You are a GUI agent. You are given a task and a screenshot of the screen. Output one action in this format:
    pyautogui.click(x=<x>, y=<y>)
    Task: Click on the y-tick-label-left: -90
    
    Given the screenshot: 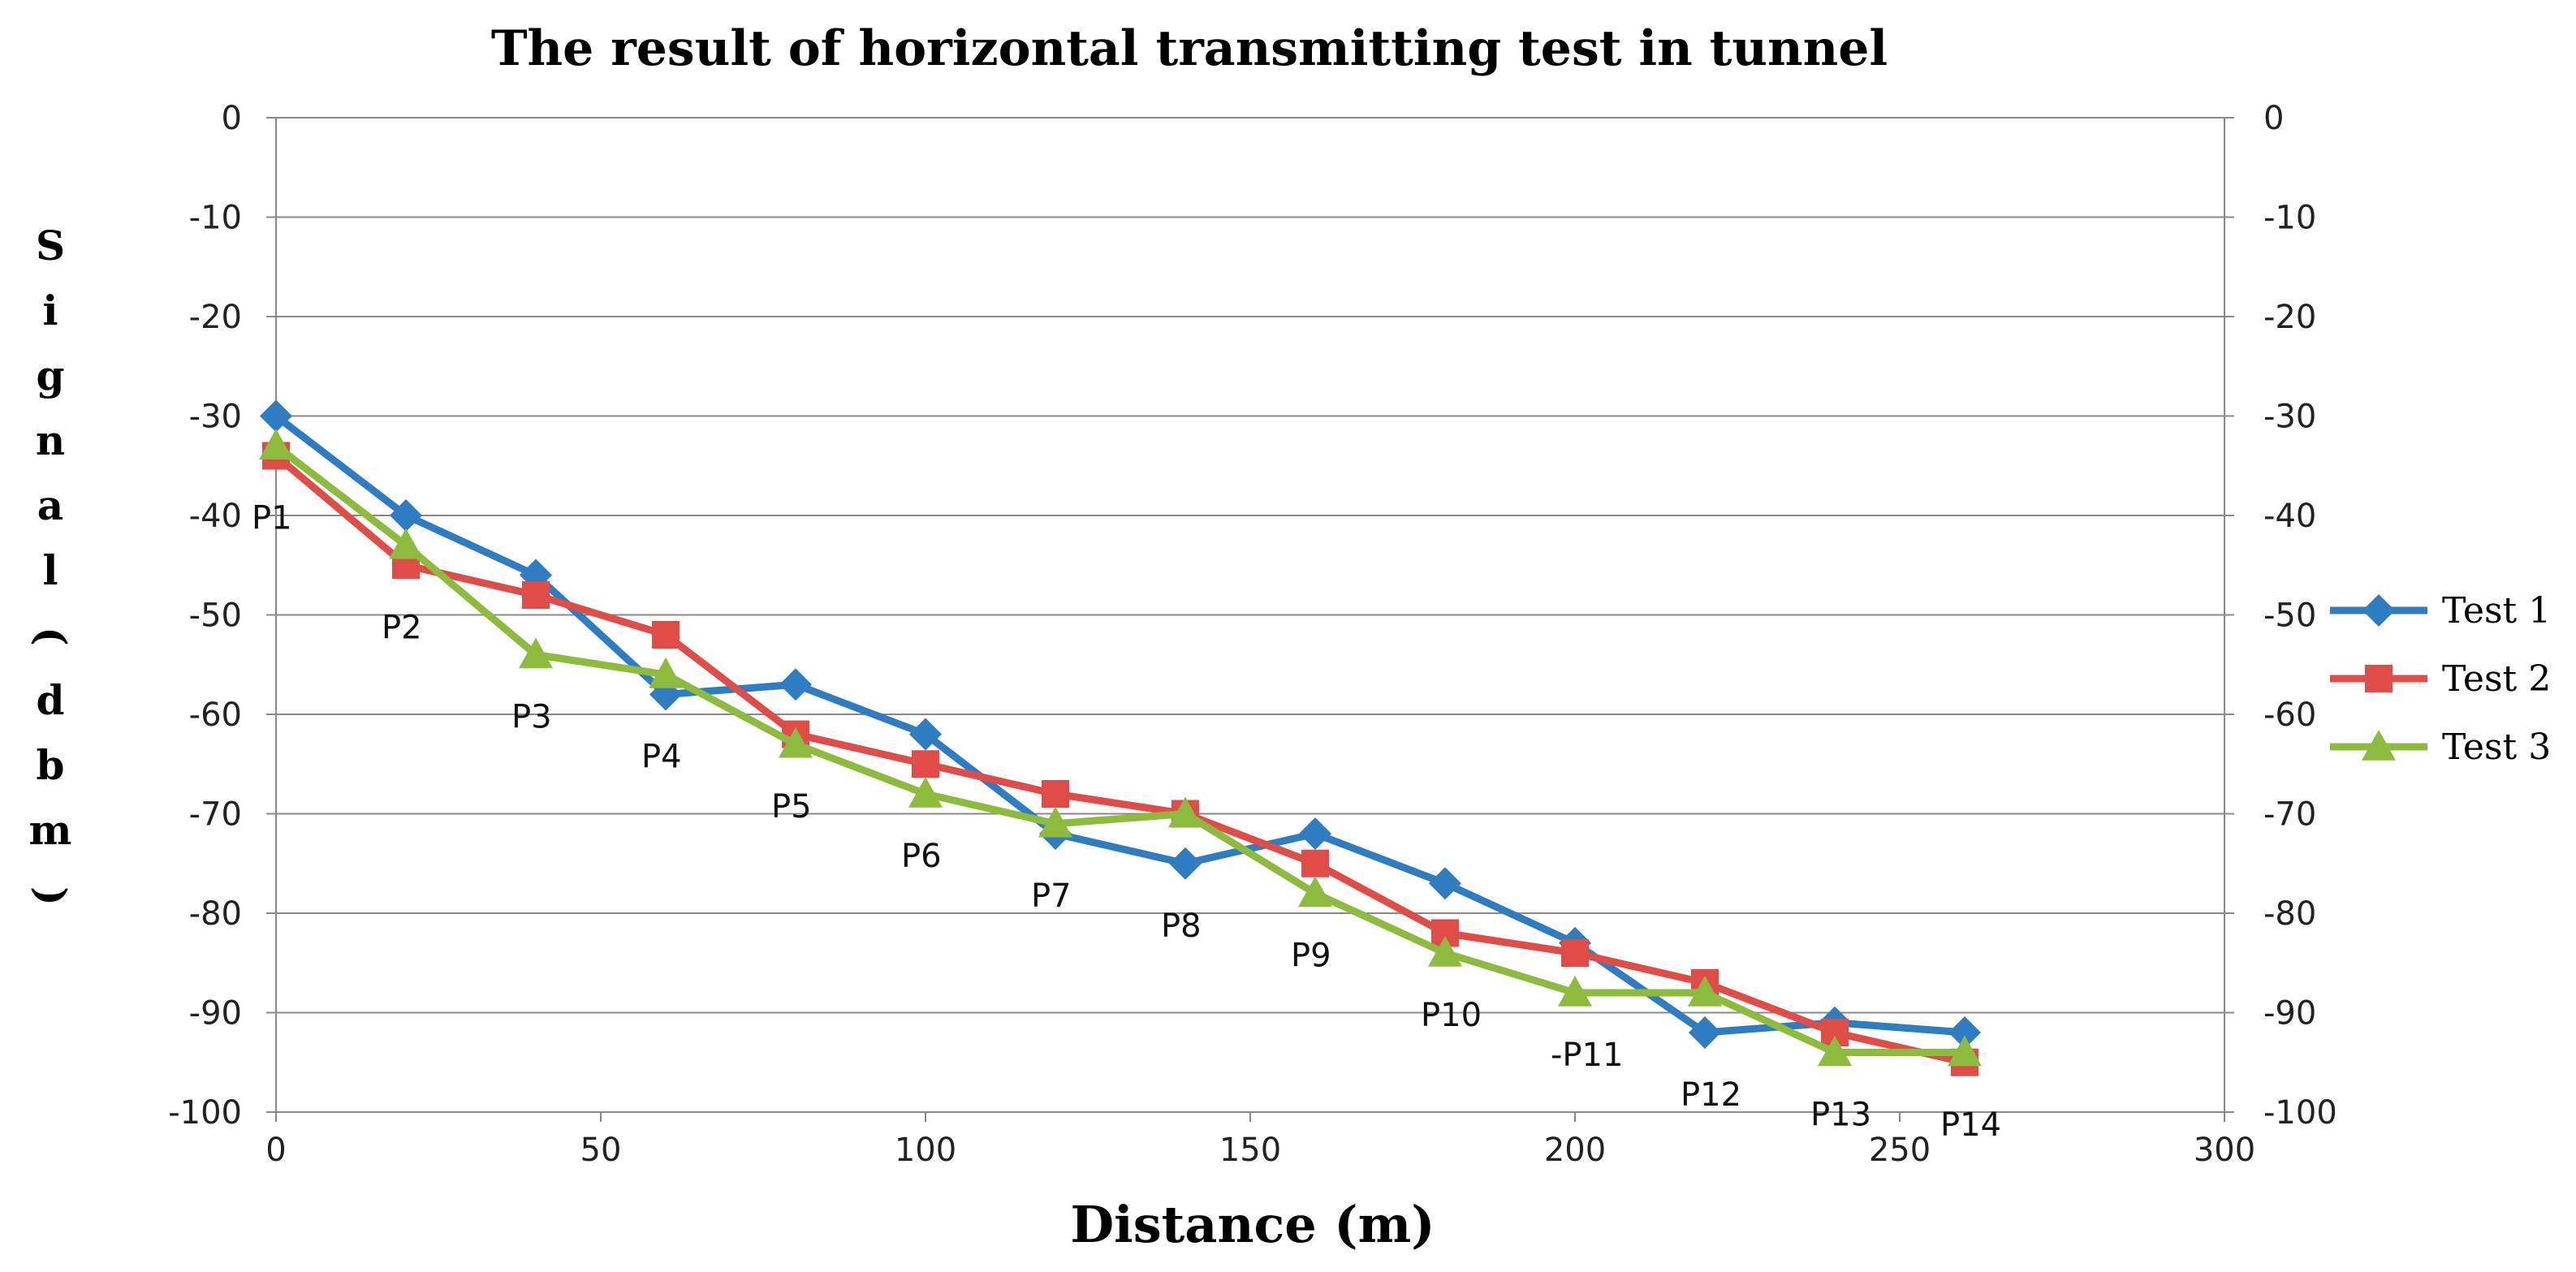 What is the action you would take?
    pyautogui.click(x=215, y=1014)
    